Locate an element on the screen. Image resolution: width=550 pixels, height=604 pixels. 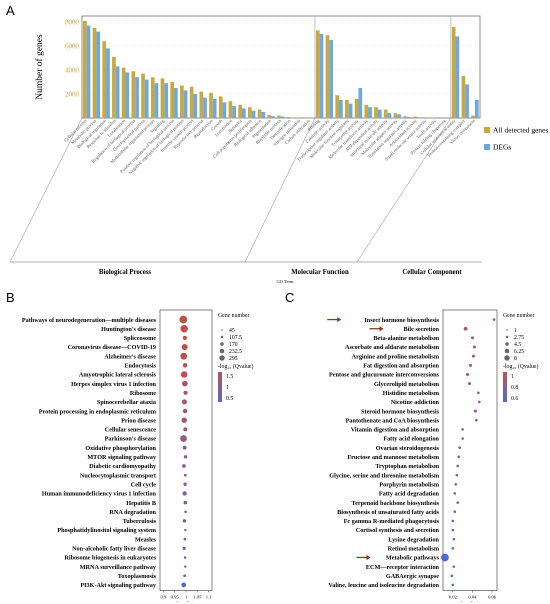
category-label: Fatty acid elongation is located at coordinates (411, 439).